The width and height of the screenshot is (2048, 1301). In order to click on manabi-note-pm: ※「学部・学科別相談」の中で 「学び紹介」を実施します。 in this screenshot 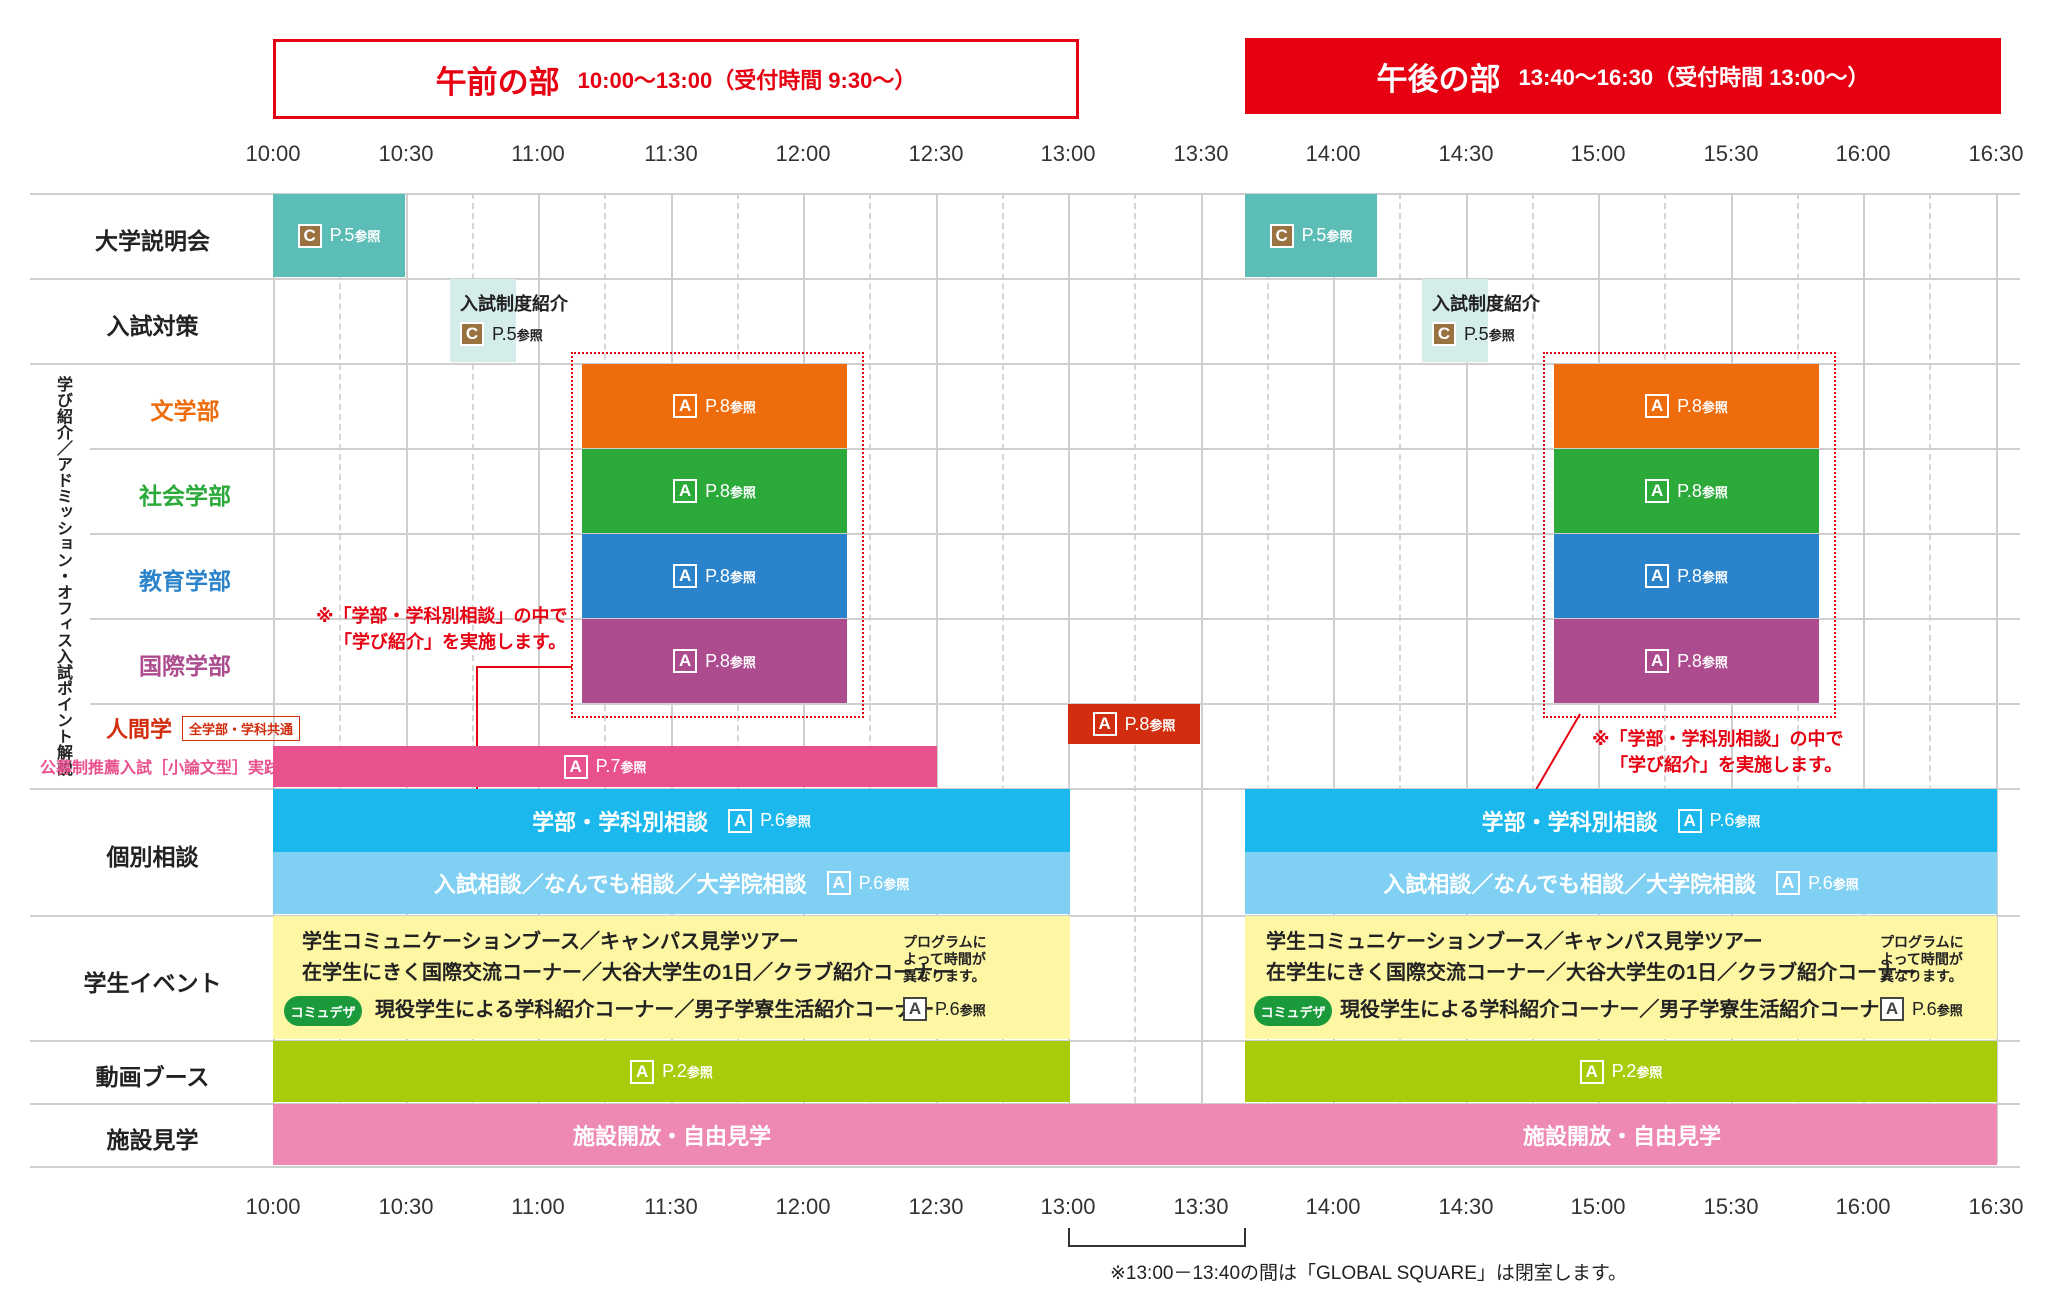, I will do `click(1718, 752)`.